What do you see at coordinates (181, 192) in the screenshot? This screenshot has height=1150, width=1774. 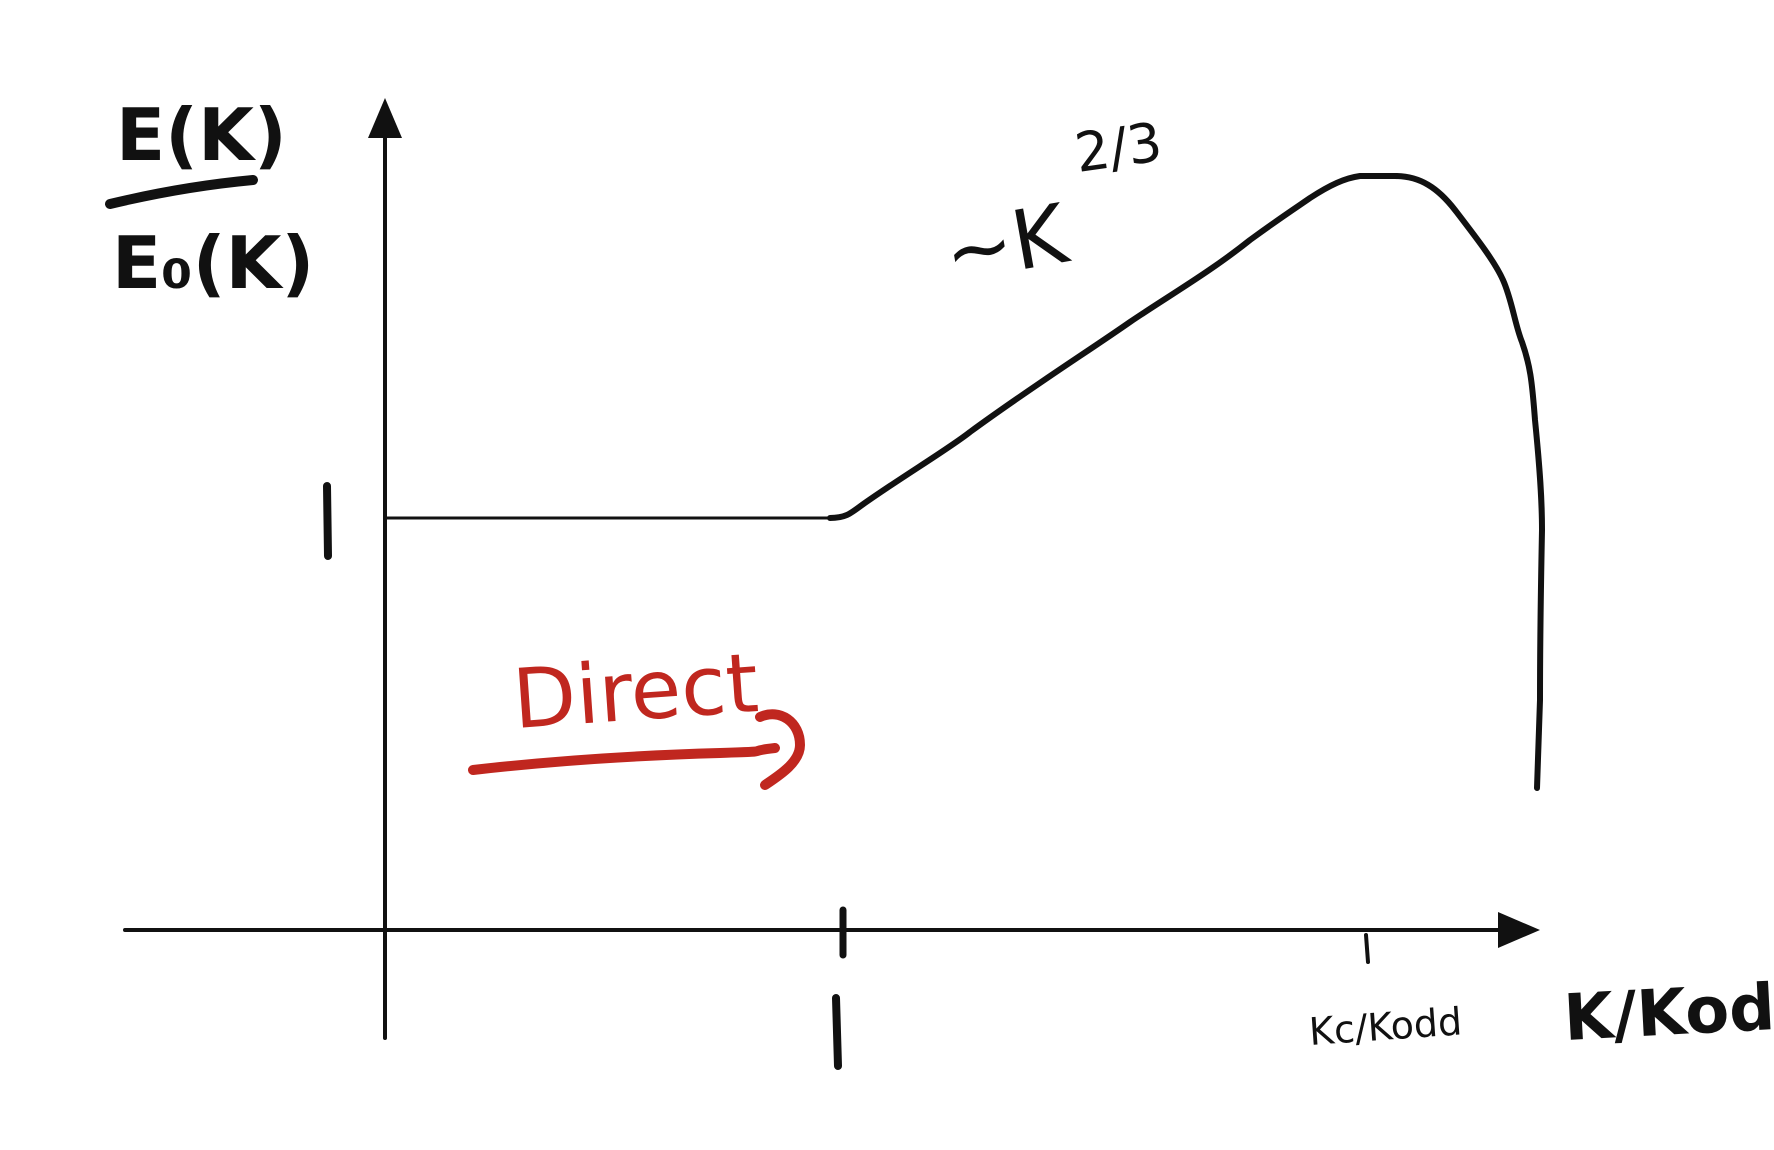 I see `y-label-fraction-bar` at bounding box center [181, 192].